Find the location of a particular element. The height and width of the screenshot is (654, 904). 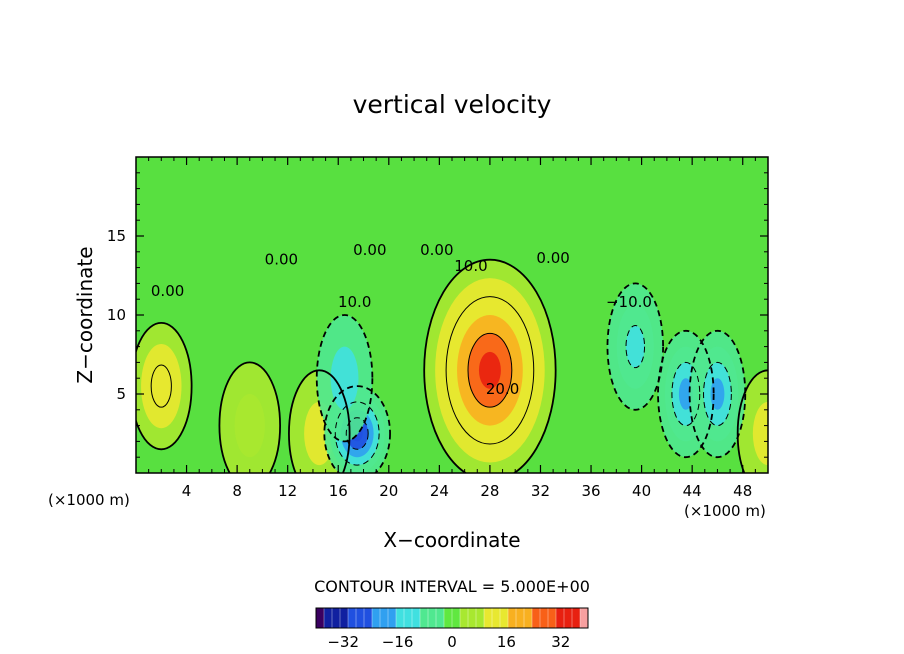

x-tick-label: 28 is located at coordinates (489, 491).